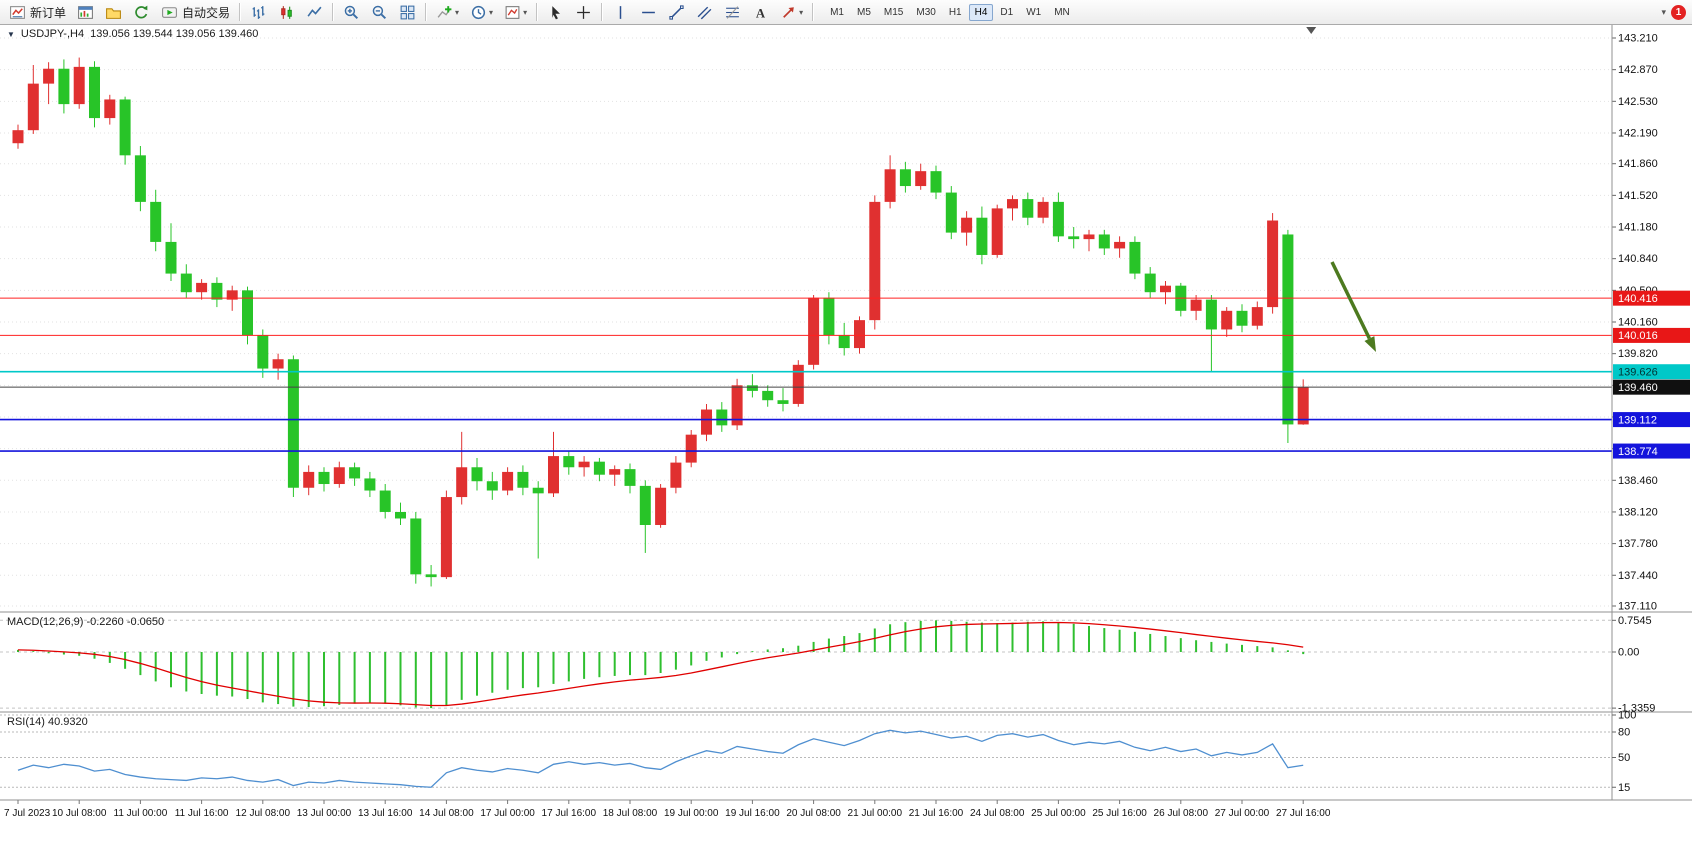 The height and width of the screenshot is (850, 1692). What do you see at coordinates (1636, 709) in the screenshot?
I see `macd-axis-label: -1.3359` at bounding box center [1636, 709].